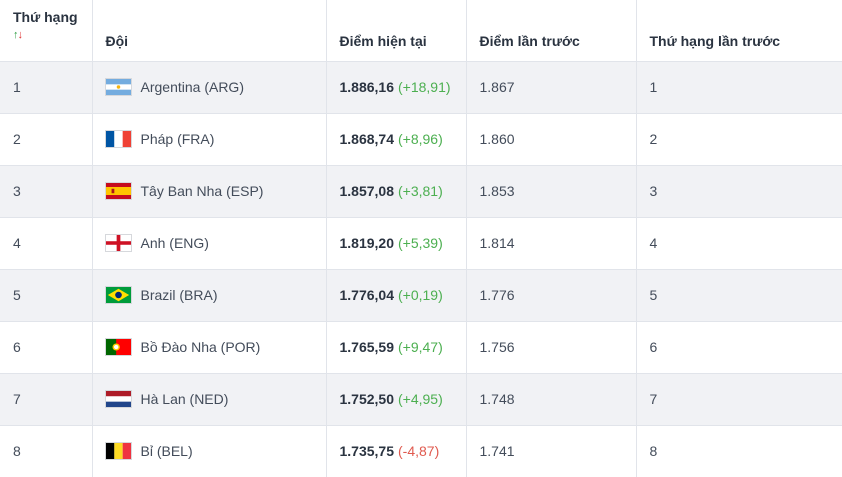 The image size is (842, 477). I want to click on rank-cell: 8, so click(46, 450).